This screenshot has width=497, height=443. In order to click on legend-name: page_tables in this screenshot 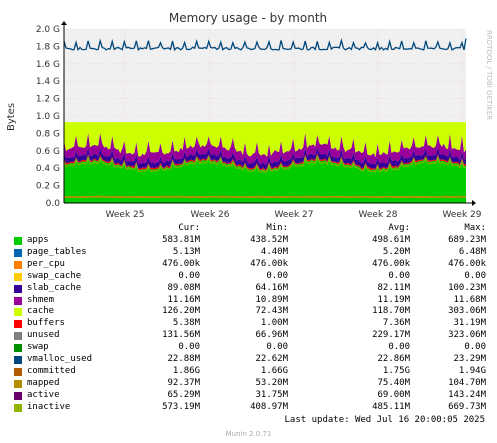, I will do `click(57, 251)`.